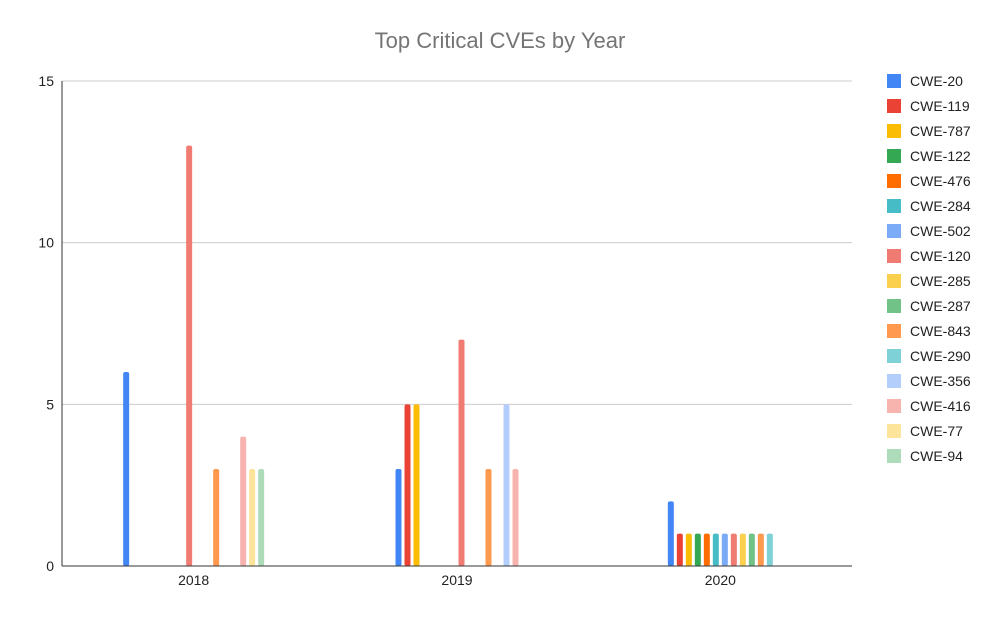 This screenshot has width=1000, height=618. I want to click on chart-title: Top Critical CVEs by Year, so click(500, 40).